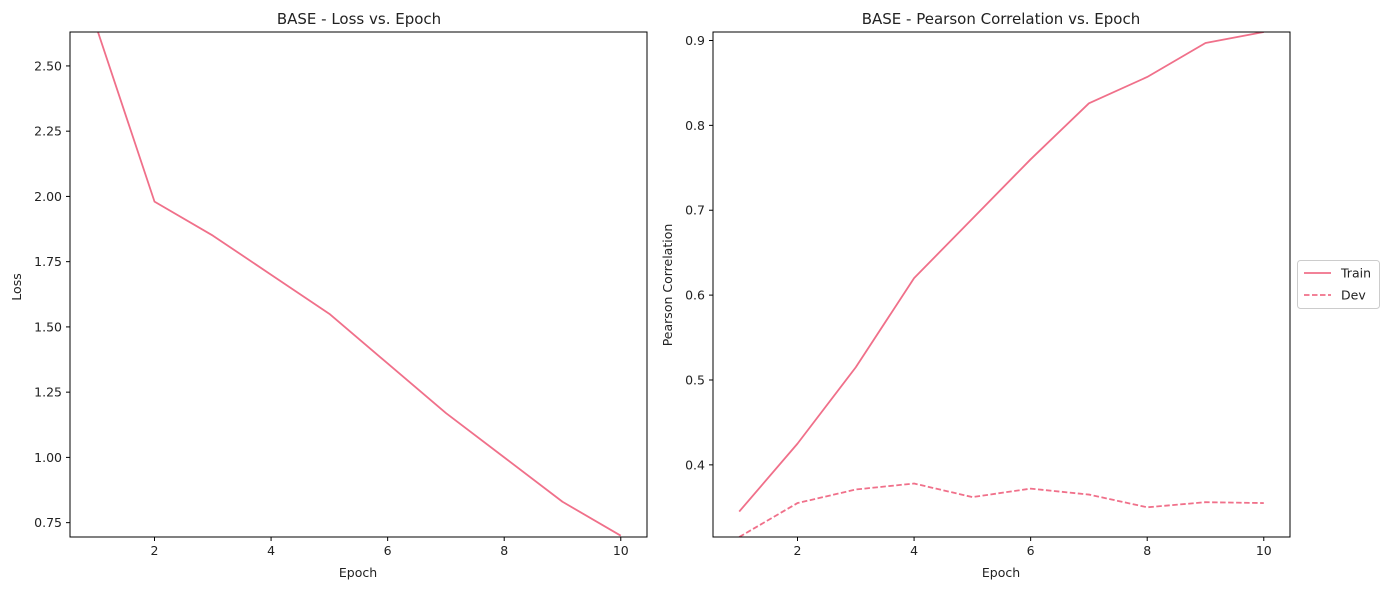 This screenshot has width=1390, height=590. Describe the element at coordinates (1001, 509) in the screenshot. I see `pearson-chart-dev-line` at that location.